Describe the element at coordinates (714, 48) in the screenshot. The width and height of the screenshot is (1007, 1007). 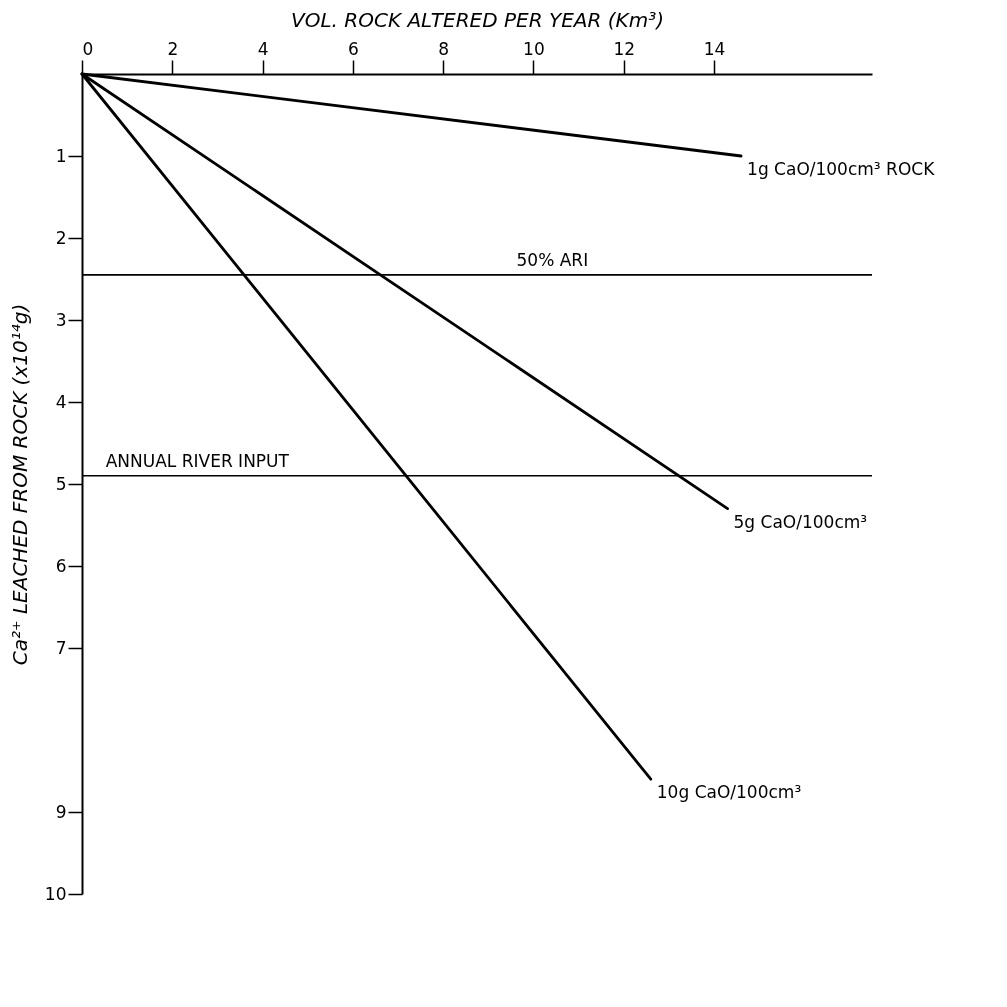
I see `x-tick-label: 14` at that location.